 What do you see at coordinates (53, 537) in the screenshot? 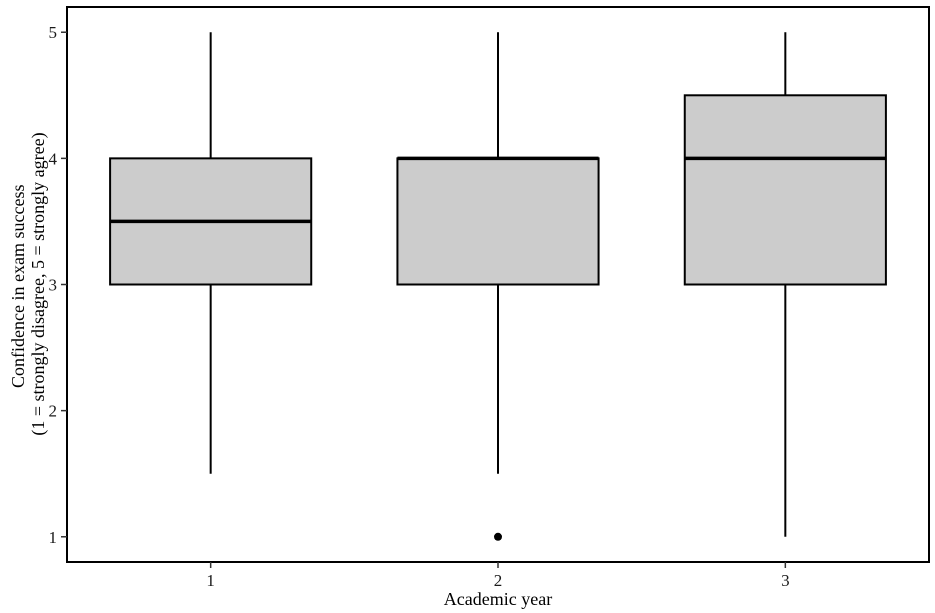
I see `y-tick-label: 1` at bounding box center [53, 537].